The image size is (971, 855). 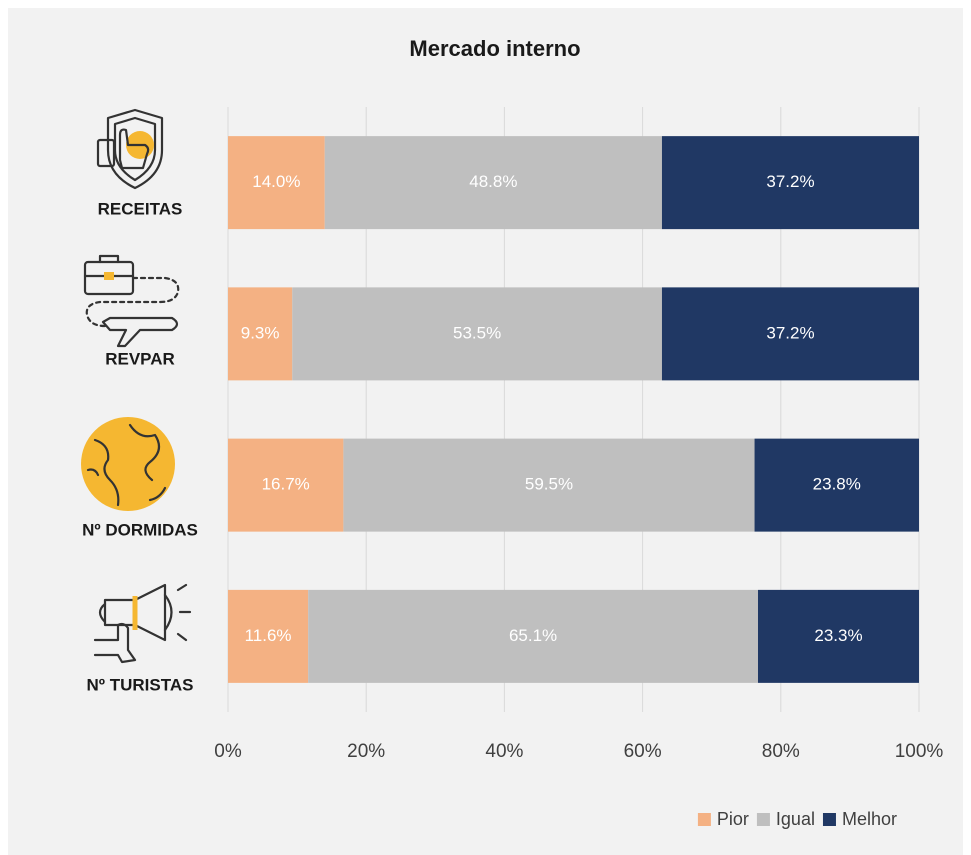 I want to click on value-label: 59.5%, so click(x=549, y=484).